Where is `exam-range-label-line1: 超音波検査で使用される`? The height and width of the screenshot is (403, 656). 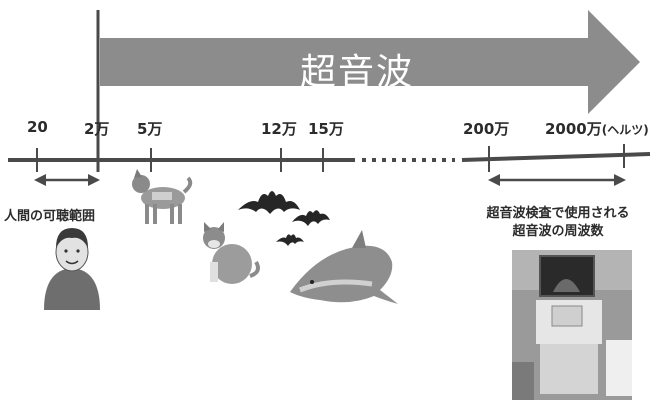
exam-range-label-line1: 超音波検査で使用される is located at coordinates (558, 213).